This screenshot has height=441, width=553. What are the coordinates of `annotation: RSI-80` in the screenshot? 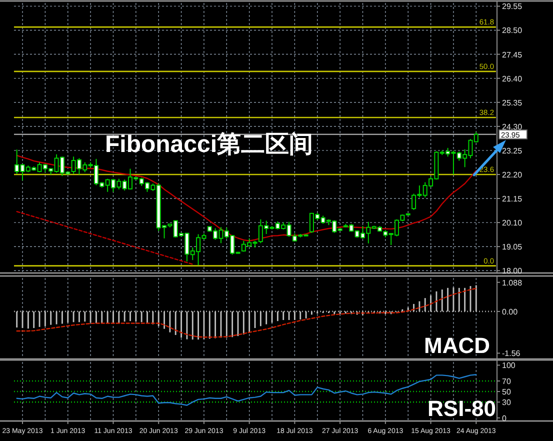 It's located at (462, 408).